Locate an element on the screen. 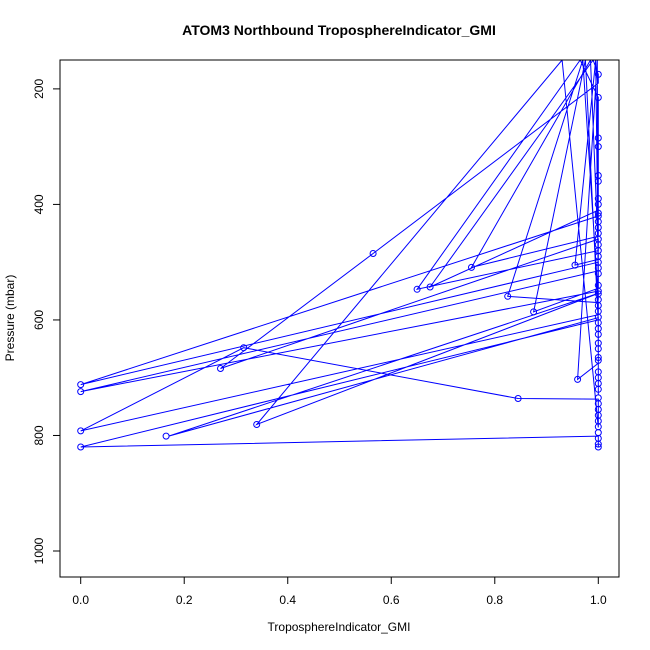 This screenshot has width=650, height=650. x-axis-label: TroposphereIndicator_GMI is located at coordinates (339, 627).